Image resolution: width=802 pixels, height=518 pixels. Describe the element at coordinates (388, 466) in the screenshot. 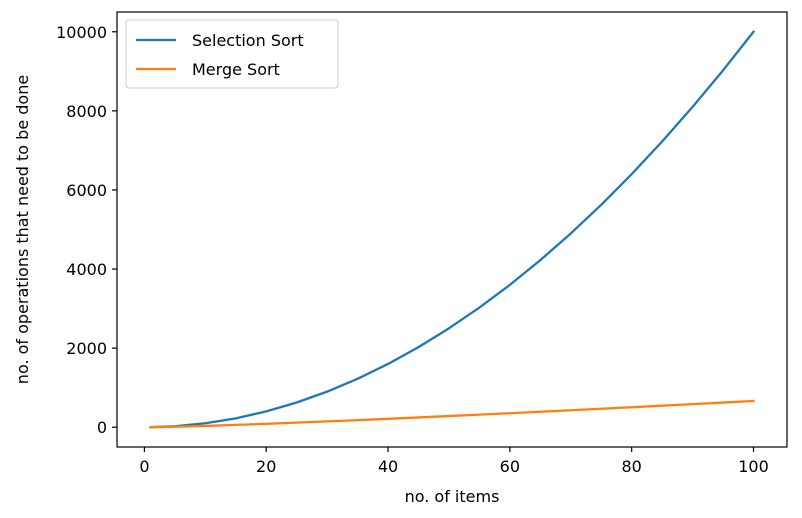

I see `x-tick-label: 40` at that location.